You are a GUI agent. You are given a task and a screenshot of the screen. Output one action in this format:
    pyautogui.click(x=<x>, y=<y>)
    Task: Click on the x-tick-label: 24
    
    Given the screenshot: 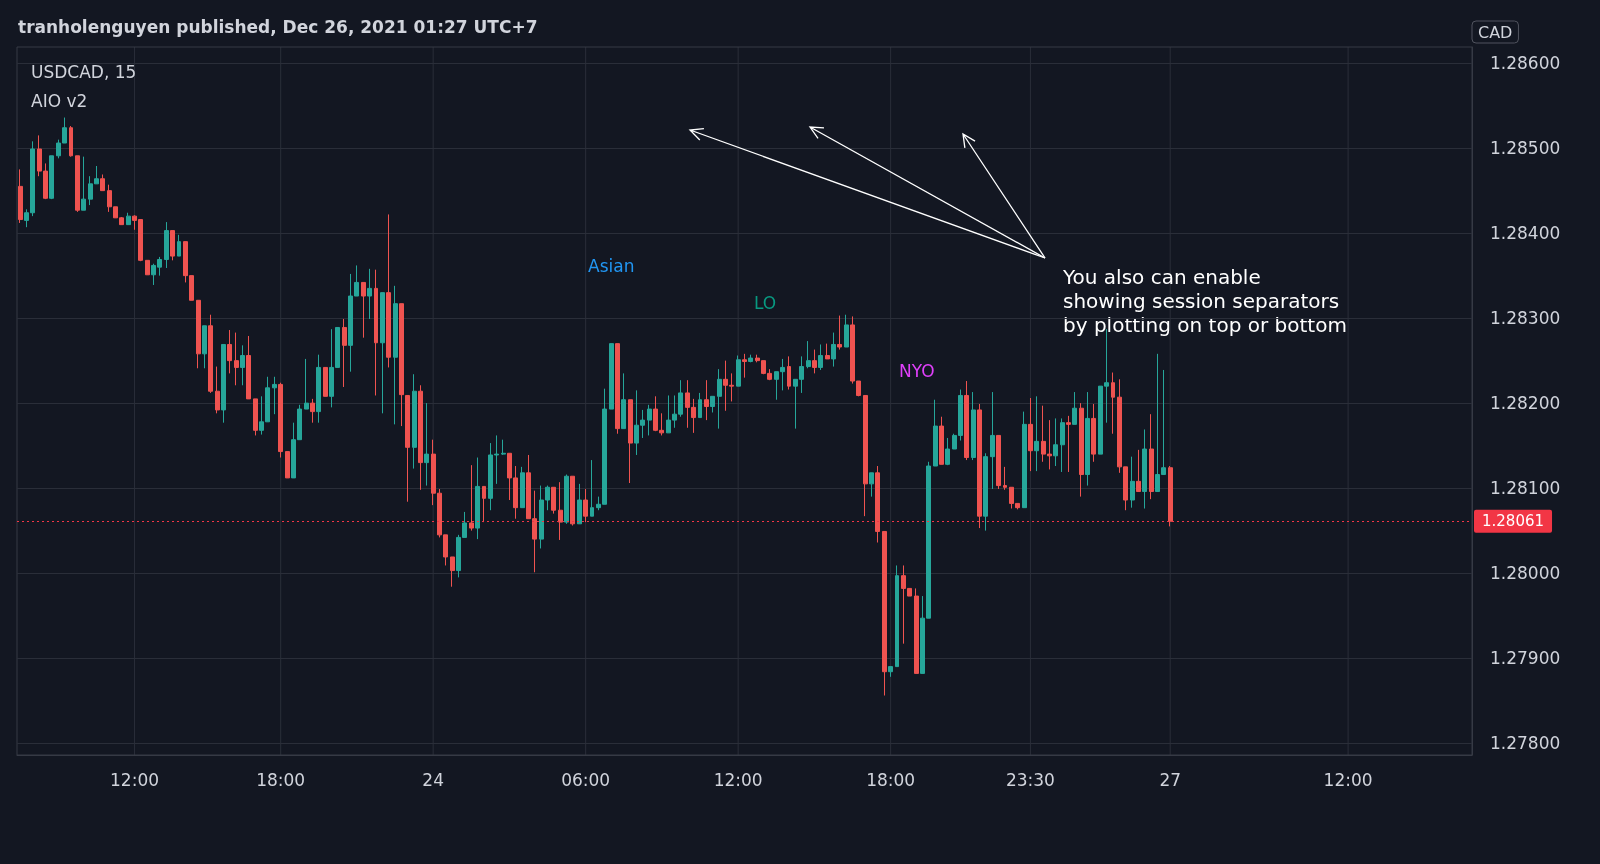 What is the action you would take?
    pyautogui.click(x=433, y=779)
    